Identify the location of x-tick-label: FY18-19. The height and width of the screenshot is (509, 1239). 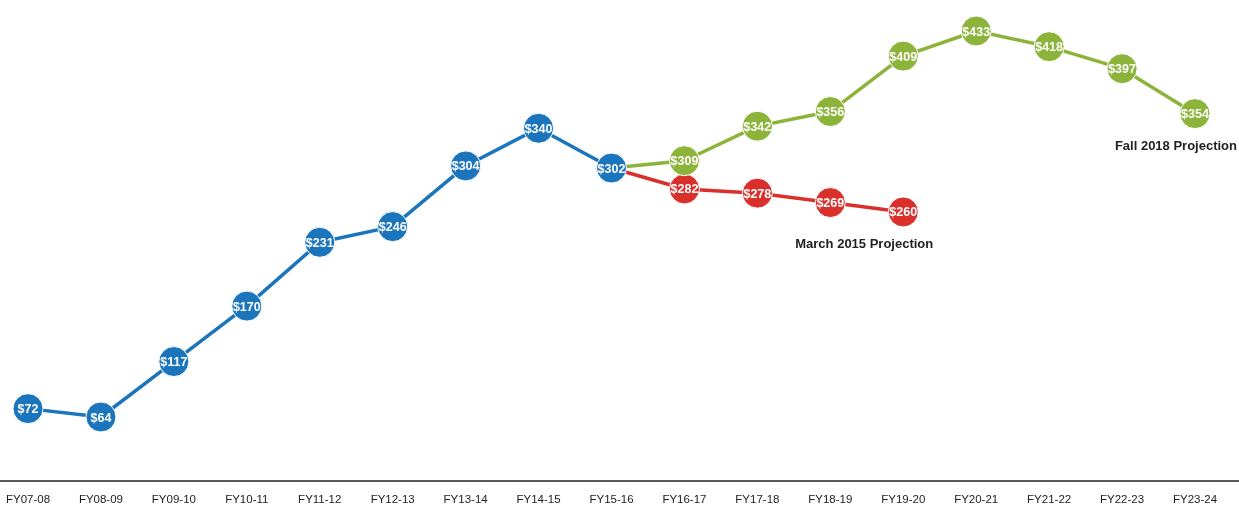
(830, 499).